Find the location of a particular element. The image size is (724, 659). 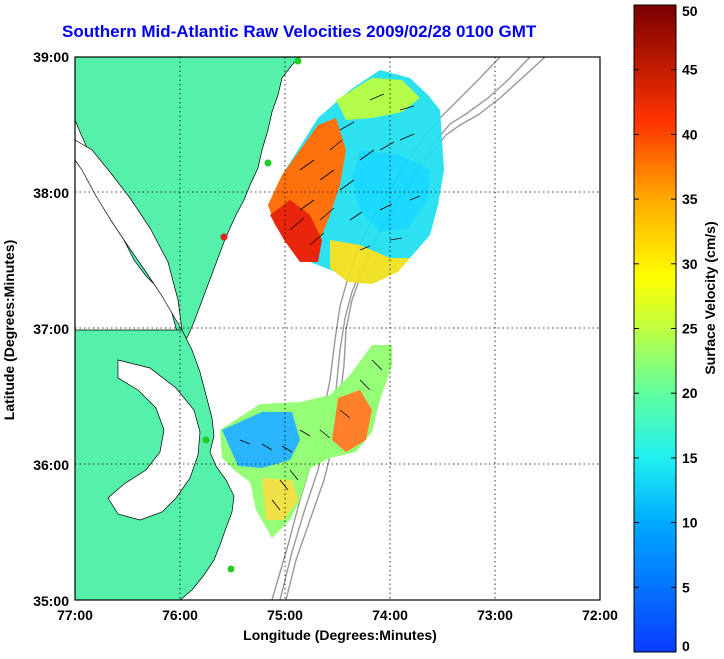

y-tick-label: 35:00 is located at coordinates (51, 601).